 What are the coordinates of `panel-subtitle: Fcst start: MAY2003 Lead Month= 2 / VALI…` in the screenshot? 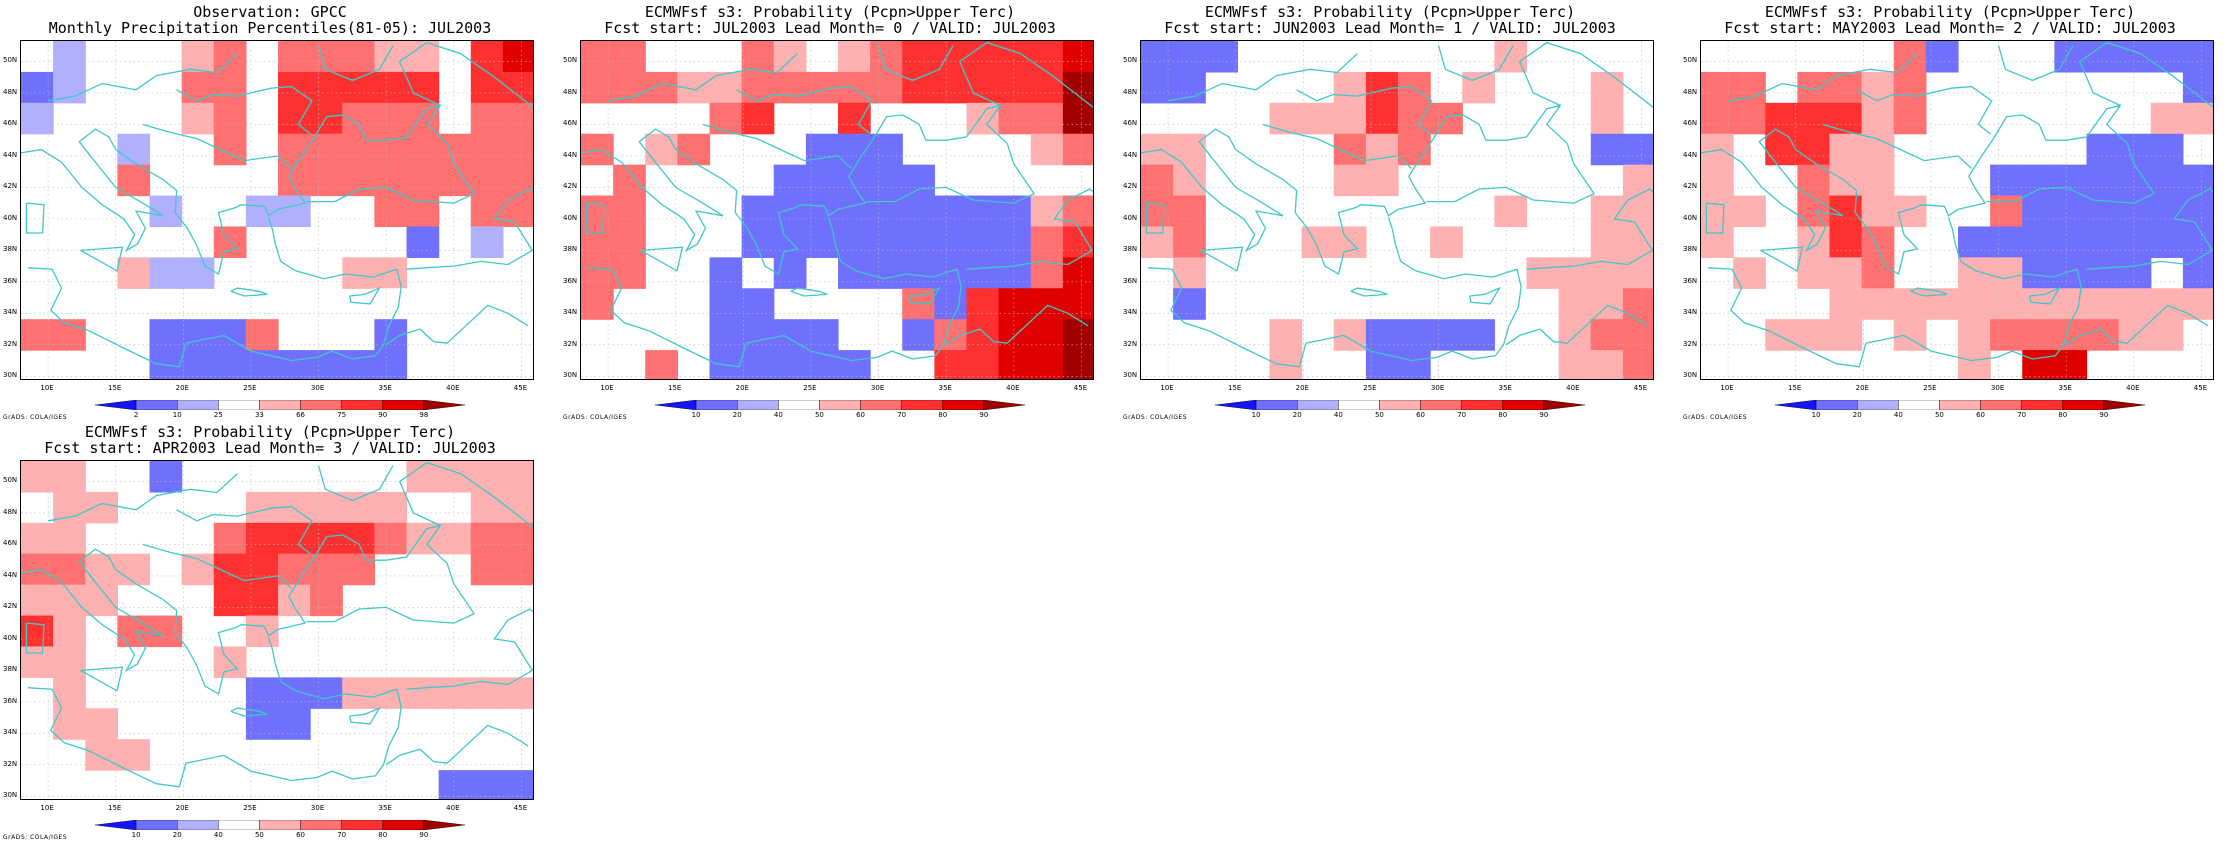 It's located at (1950, 28).